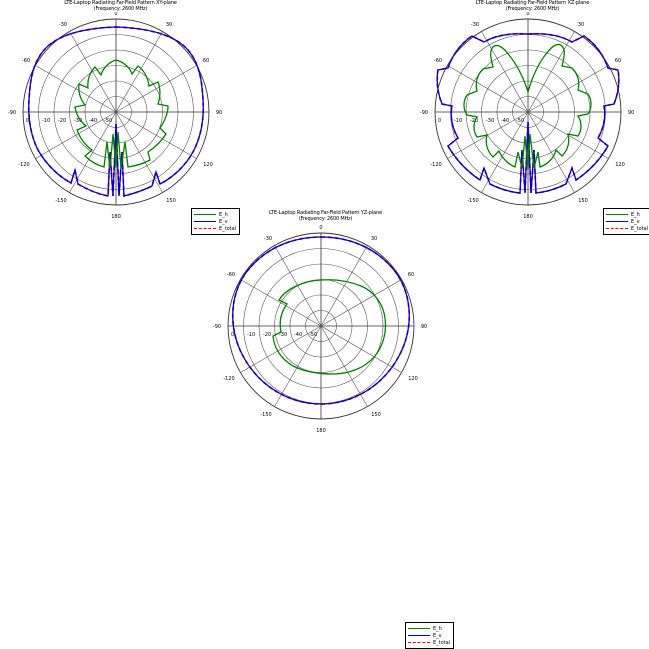 This screenshot has height=649, width=649. I want to click on legend-xy: E_h E_v E_total, so click(216, 221).